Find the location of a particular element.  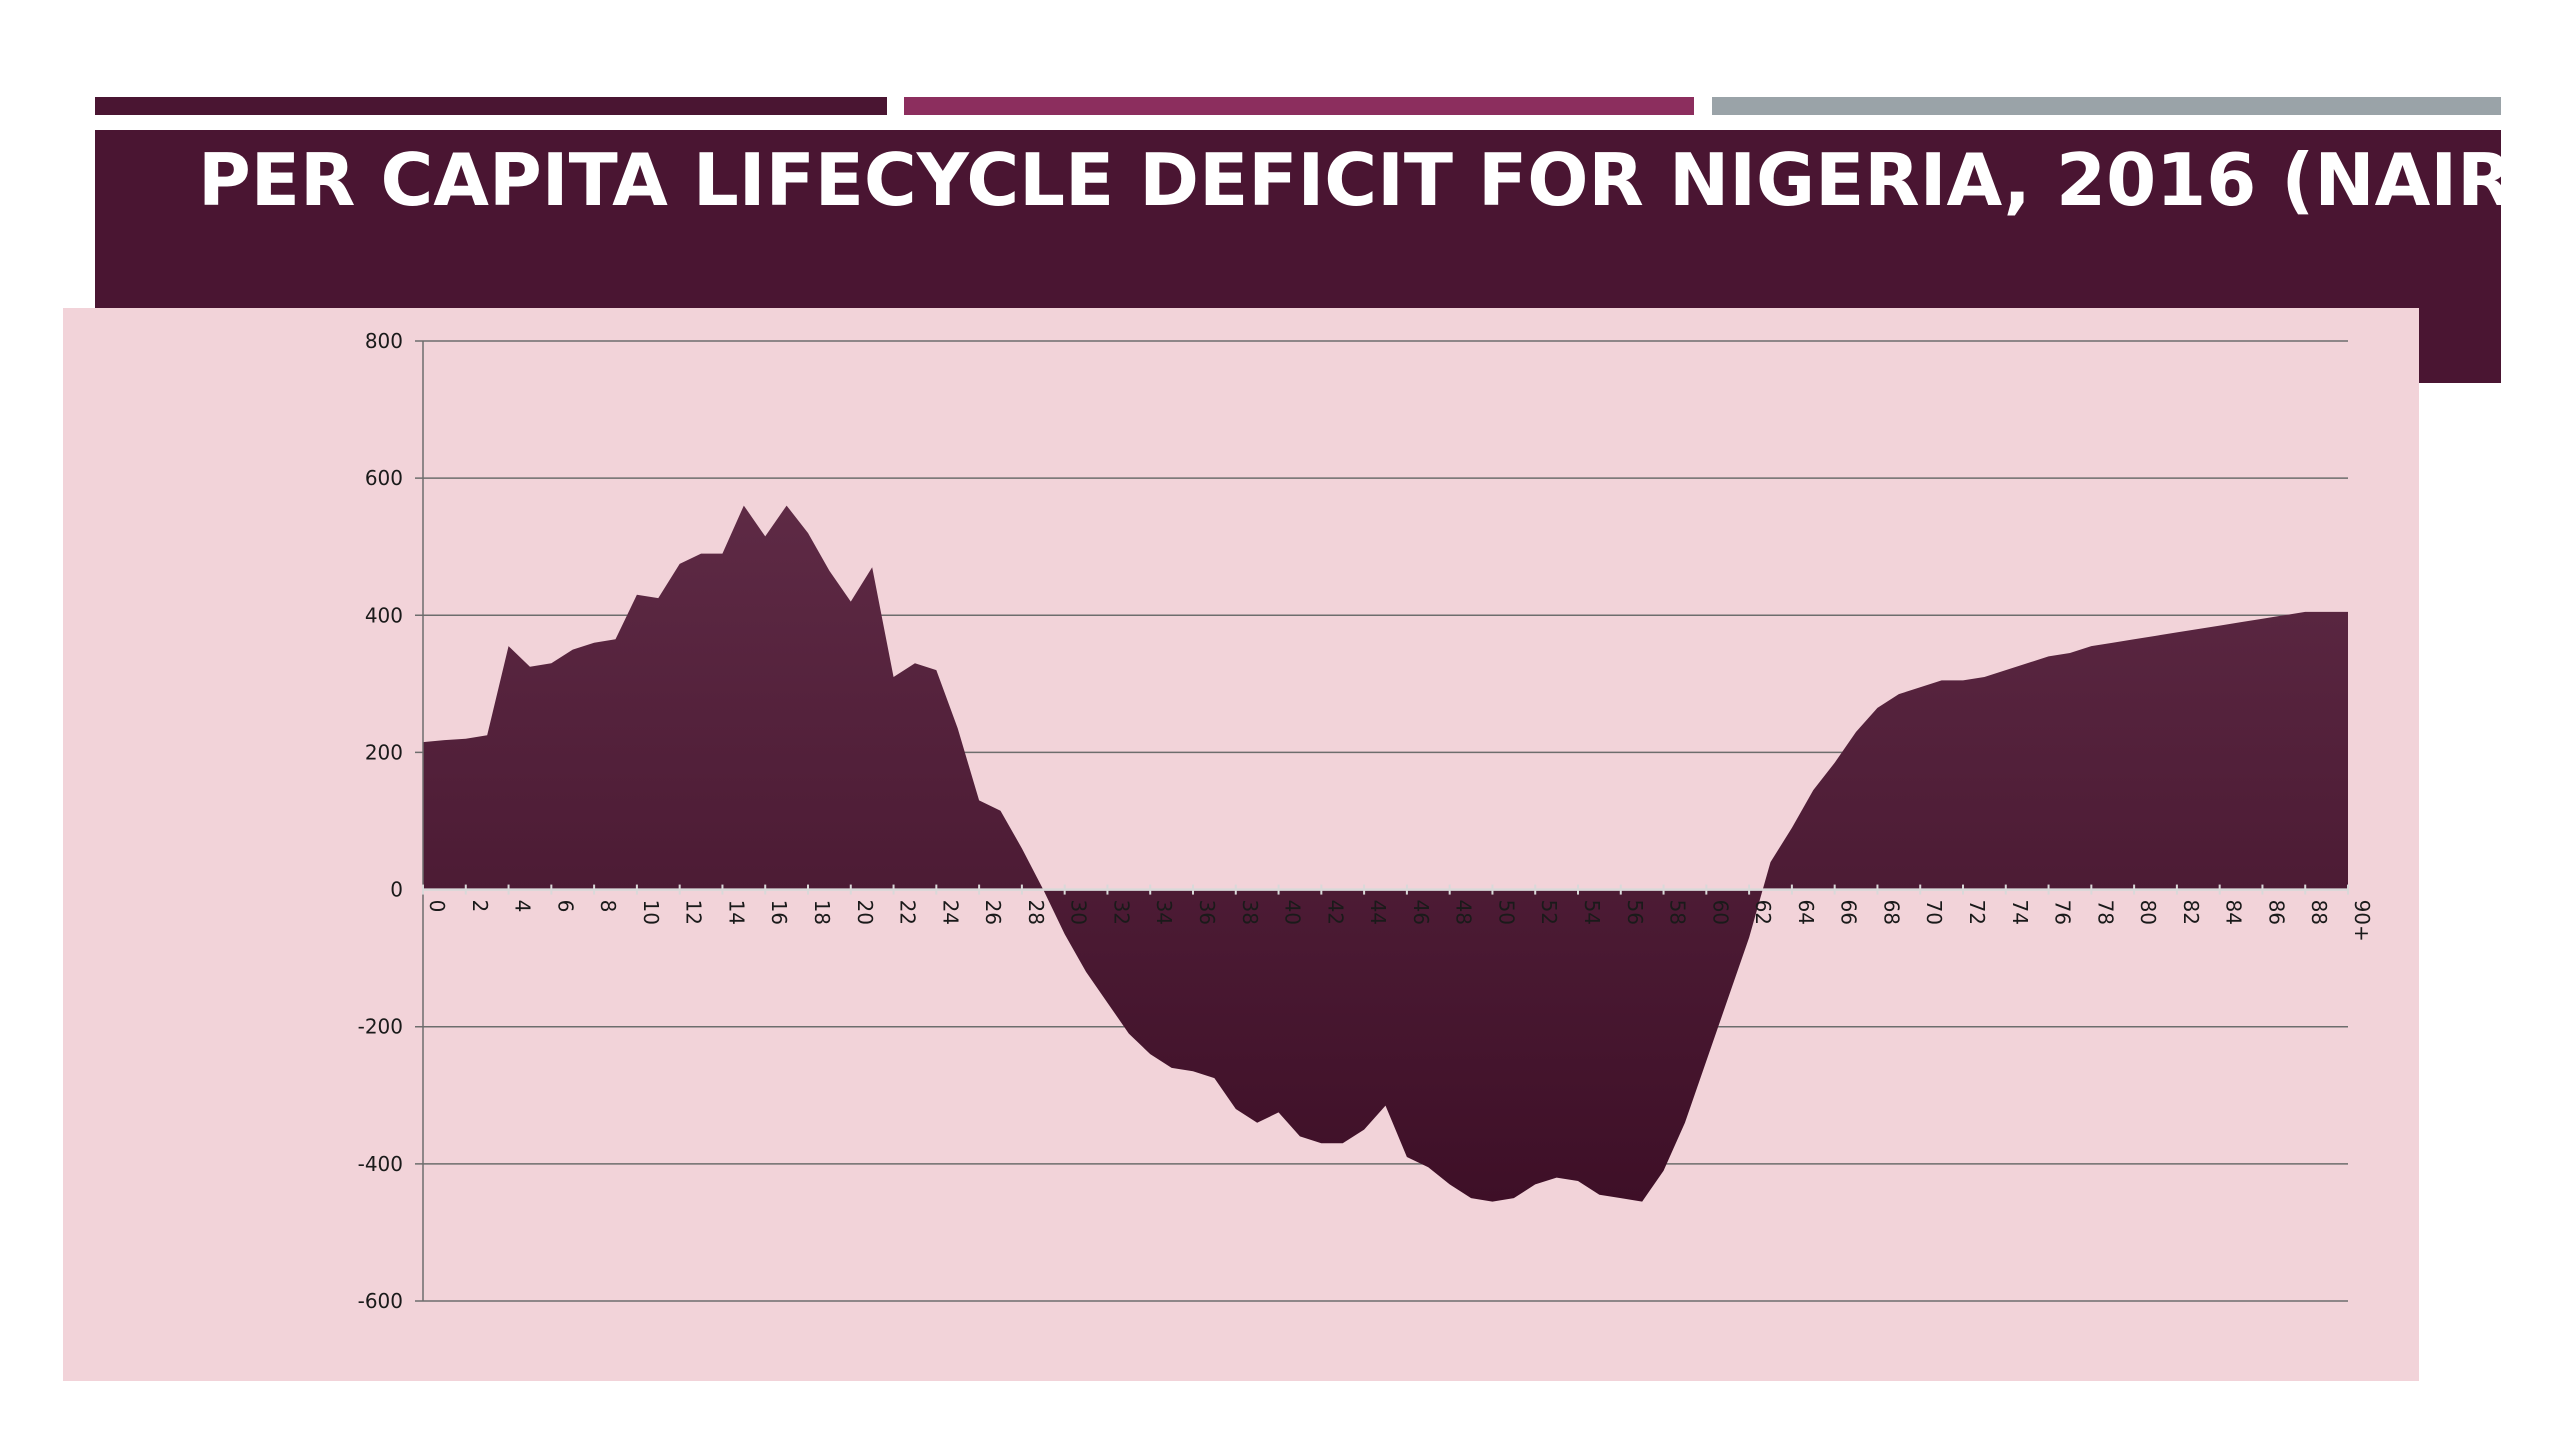

x-tick-label: 46 is located at coordinates (1421, 912).